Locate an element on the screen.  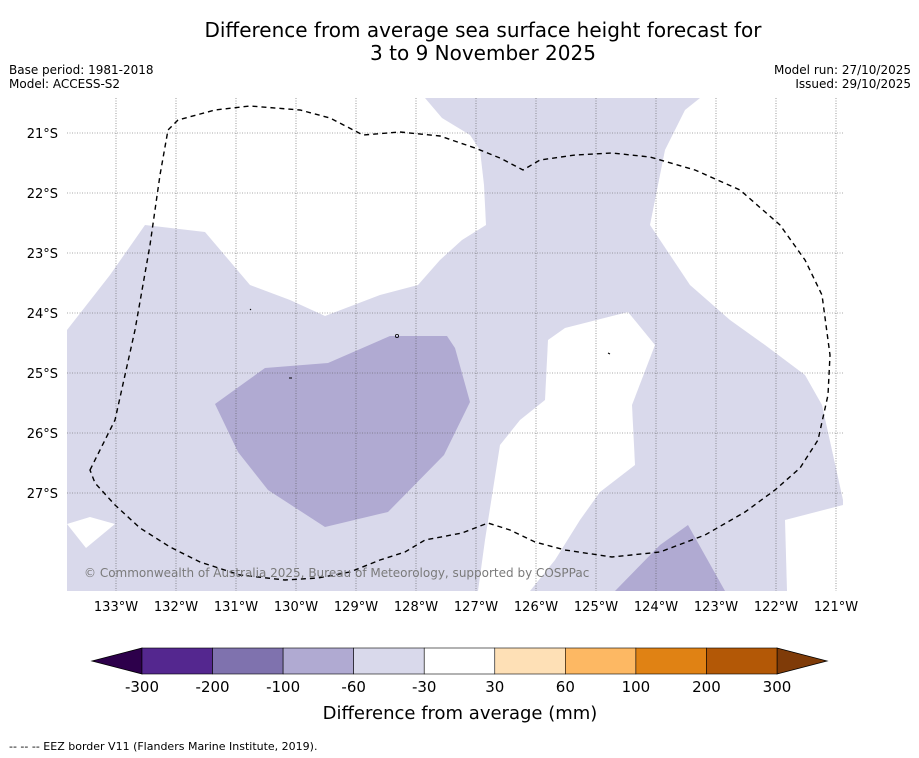
lat-label: 23°S is located at coordinates (42, 254).